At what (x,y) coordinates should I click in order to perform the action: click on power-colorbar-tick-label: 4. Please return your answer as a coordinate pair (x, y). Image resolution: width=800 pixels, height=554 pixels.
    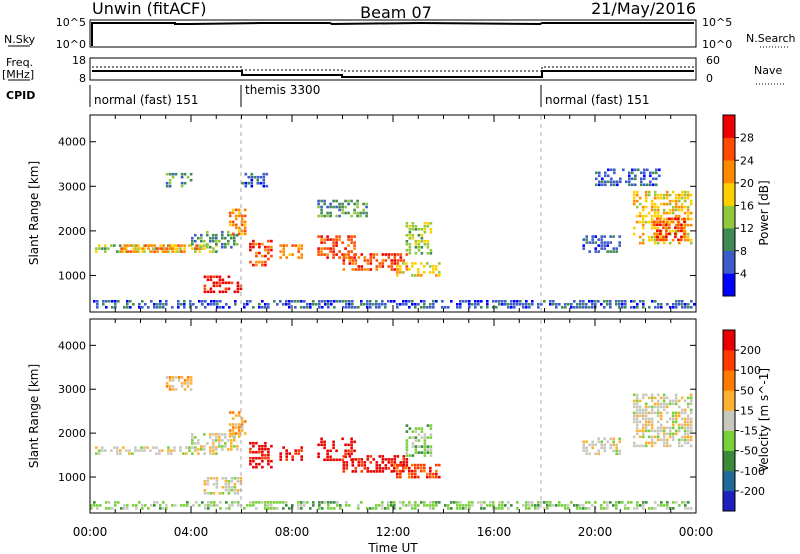
    Looking at the image, I should click on (743, 273).